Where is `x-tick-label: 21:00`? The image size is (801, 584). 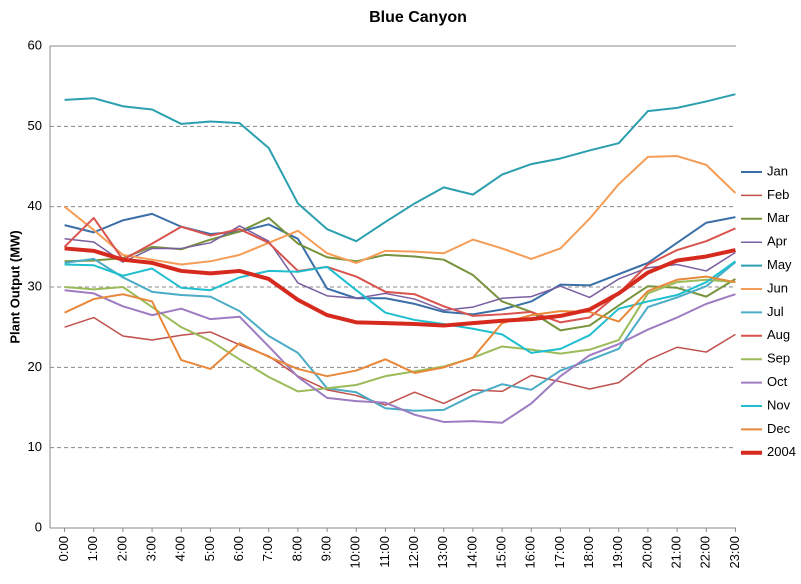 x-tick-label: 21:00 is located at coordinates (676, 552).